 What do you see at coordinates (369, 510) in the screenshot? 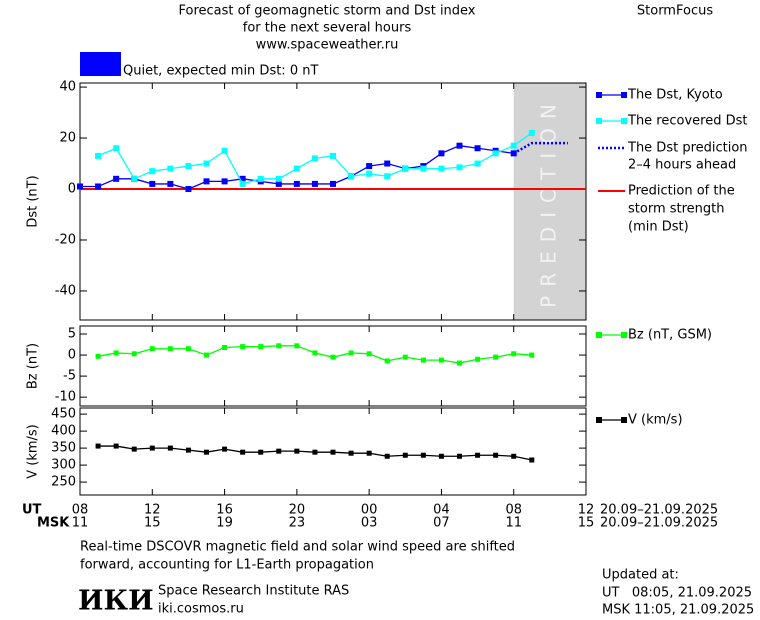
I see `x-tick-label: 00` at bounding box center [369, 510].